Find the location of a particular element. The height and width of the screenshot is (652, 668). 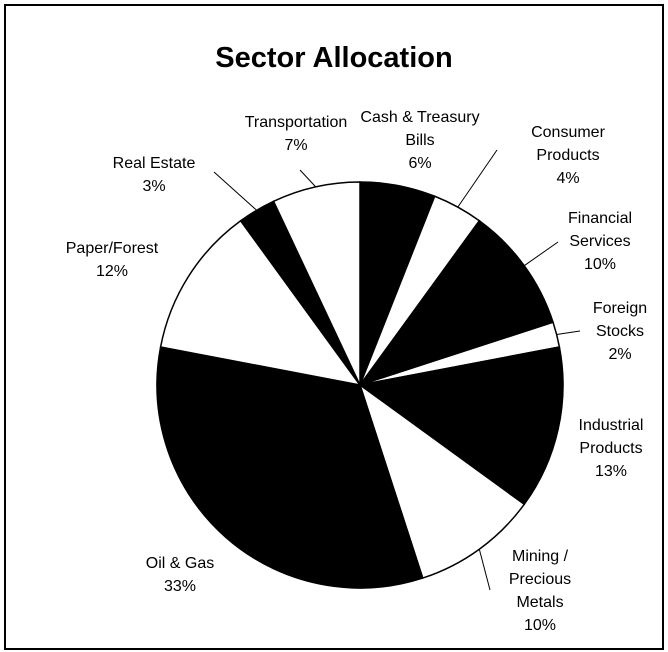

slice-label: Financial Services is located at coordinates (600, 230).